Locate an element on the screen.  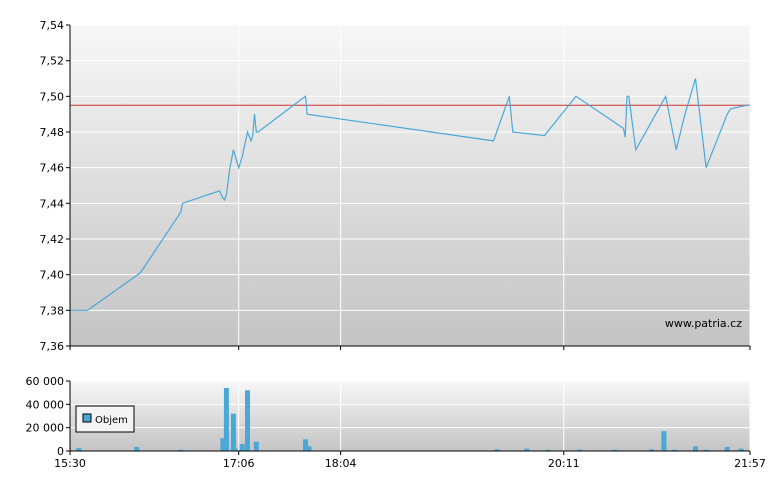
volume-x-tick-label: 21:57 is located at coordinates (750, 463).